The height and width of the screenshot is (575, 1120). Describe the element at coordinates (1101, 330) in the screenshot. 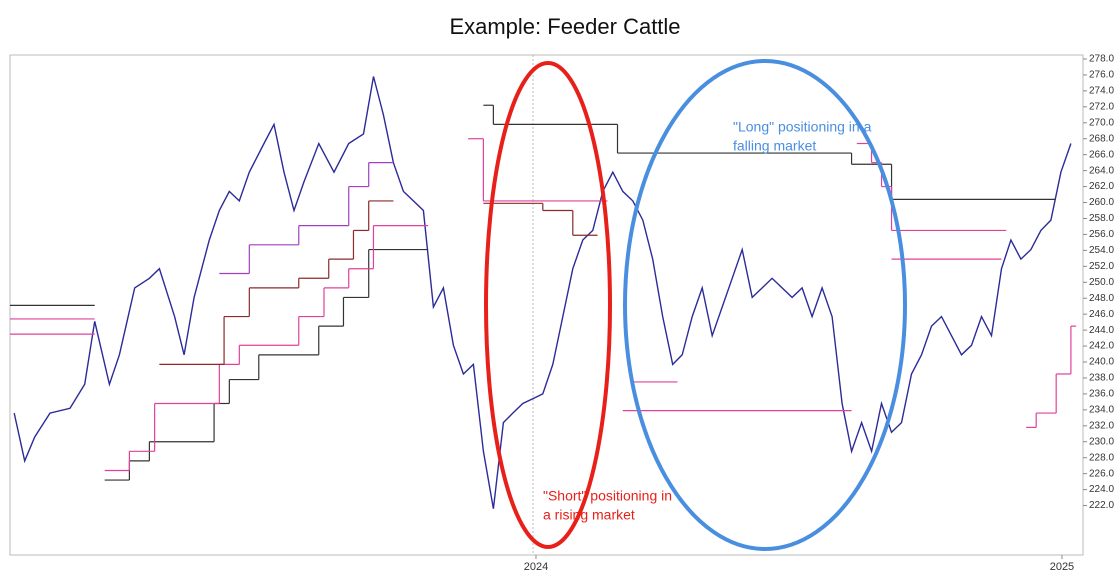

I see `y-tick-label: 244.0` at that location.